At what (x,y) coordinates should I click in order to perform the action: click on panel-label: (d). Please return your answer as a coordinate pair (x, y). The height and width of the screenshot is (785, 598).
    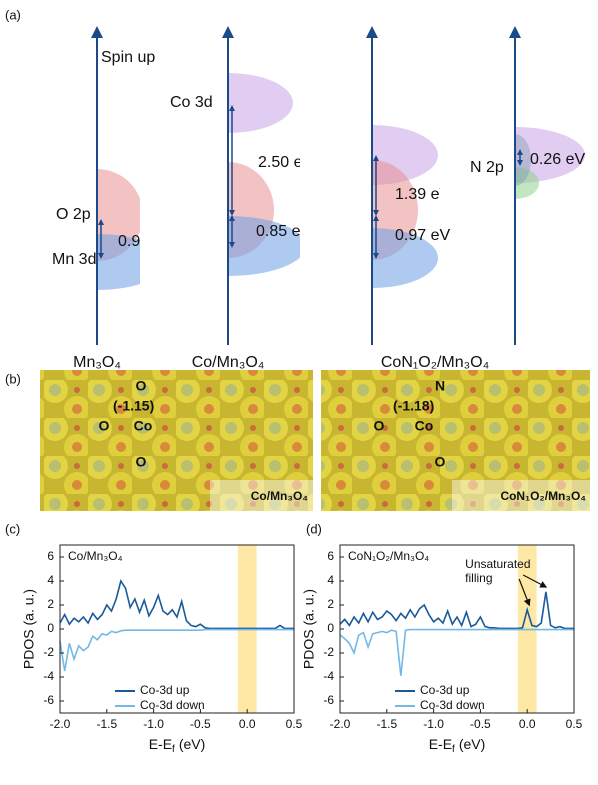
    Looking at the image, I should click on (314, 528).